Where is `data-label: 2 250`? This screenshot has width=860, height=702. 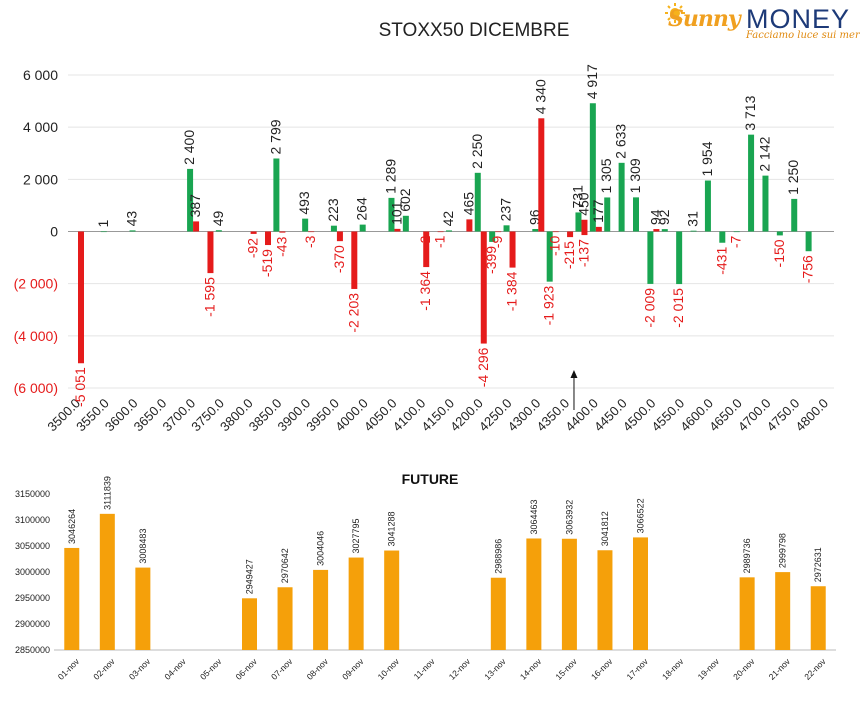
data-label: 2 250 is located at coordinates (477, 151).